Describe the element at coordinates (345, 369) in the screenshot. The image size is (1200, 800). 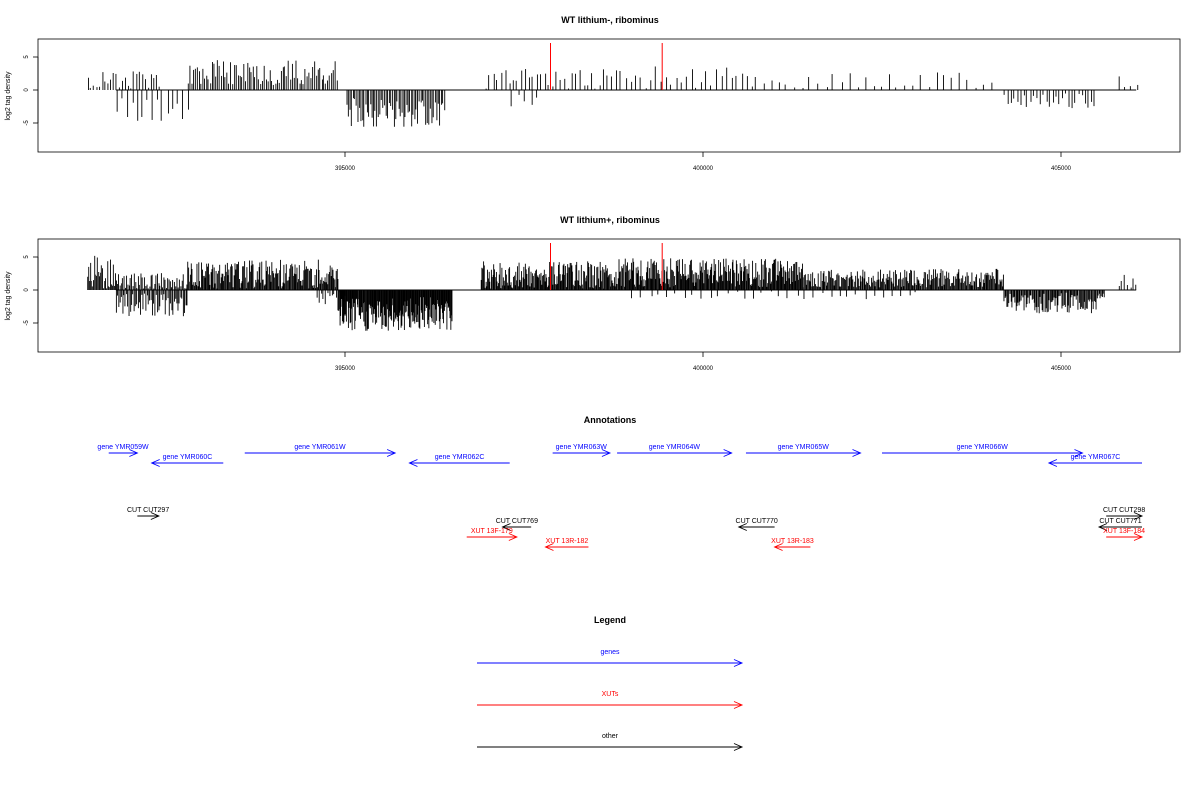
I see `panel-2-xtick-label: 395000` at that location.